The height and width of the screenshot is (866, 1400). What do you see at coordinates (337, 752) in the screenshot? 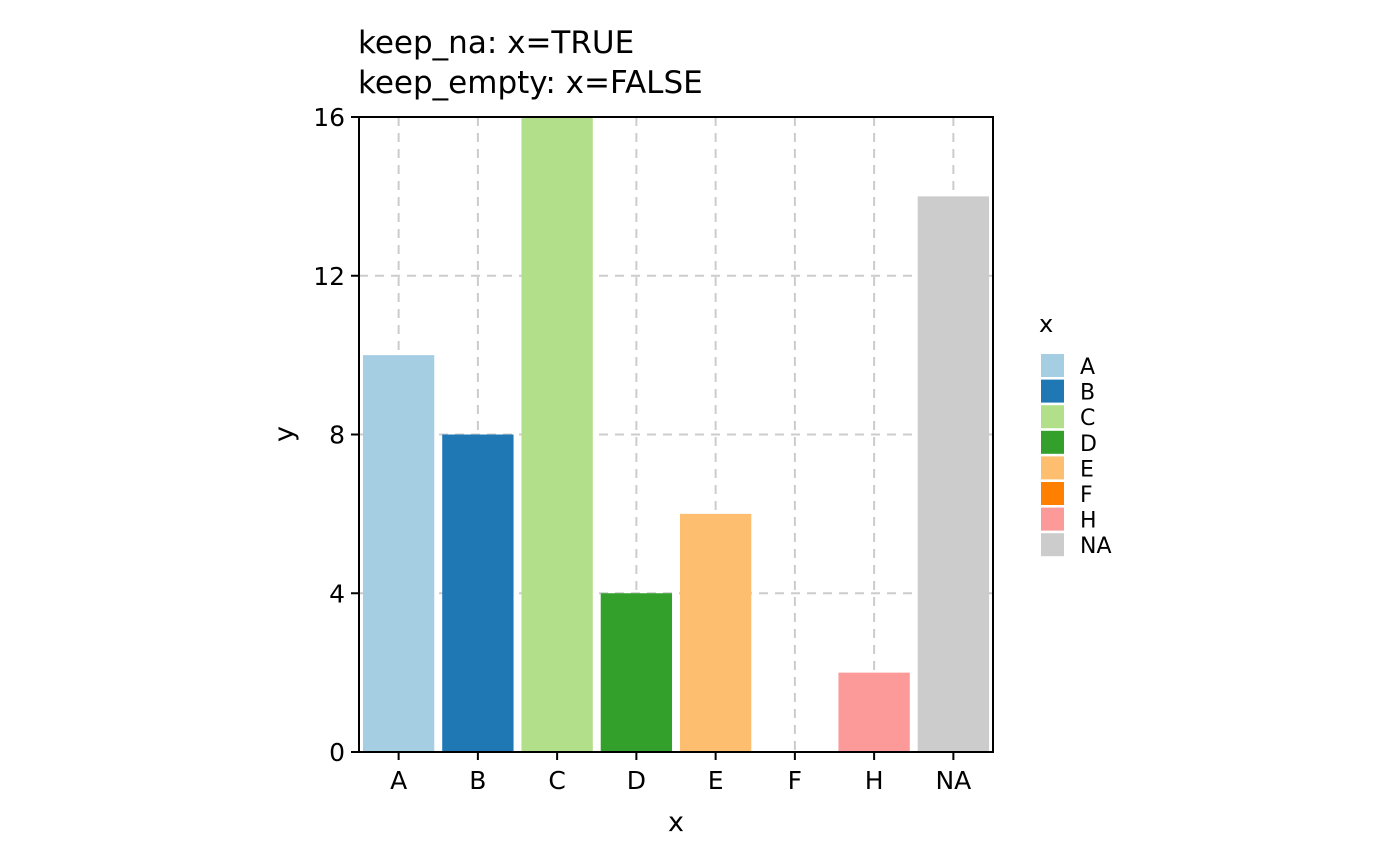
I see `y-tick-label: 0` at bounding box center [337, 752].